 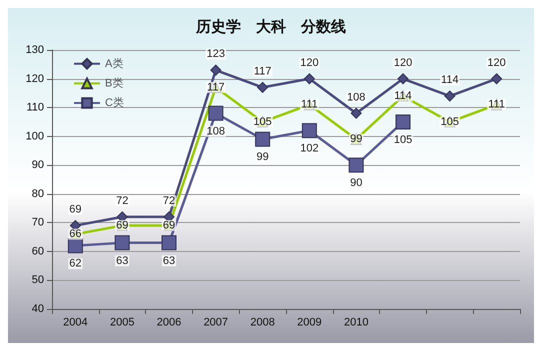 I want to click on y-tick-label: 130, so click(x=35, y=50).